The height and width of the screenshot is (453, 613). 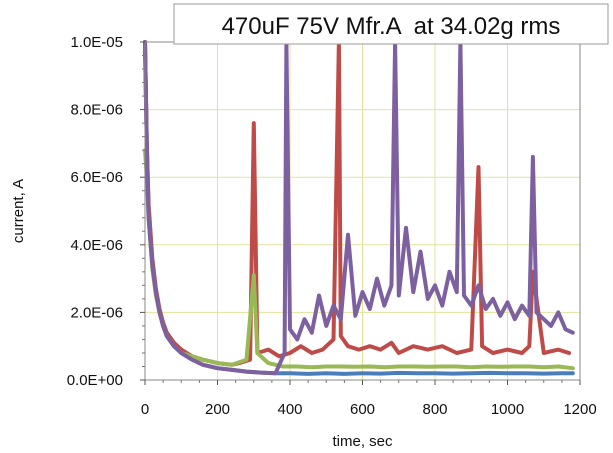 What do you see at coordinates (362, 441) in the screenshot?
I see `x-axis-title: time, sec` at bounding box center [362, 441].